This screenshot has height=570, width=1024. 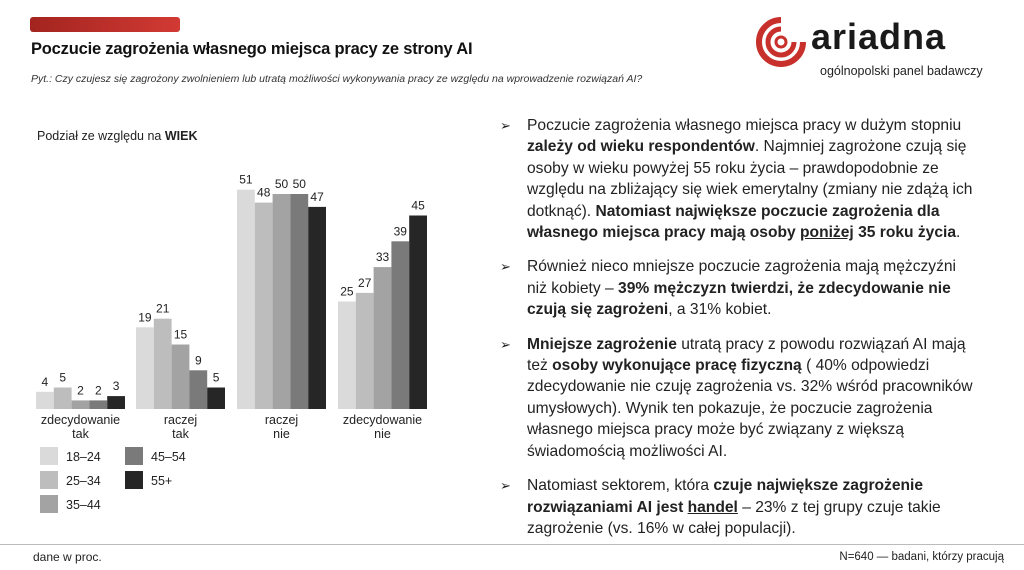 I want to click on ariadna-logo: ariadna ogólnopolski panel badawczy, so click(x=875, y=49).